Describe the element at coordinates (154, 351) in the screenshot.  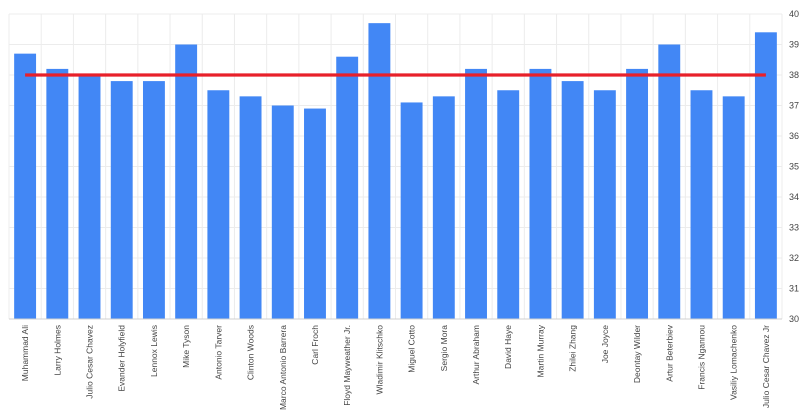
I see `x-tick-label: Lennox Lewis` at that location.